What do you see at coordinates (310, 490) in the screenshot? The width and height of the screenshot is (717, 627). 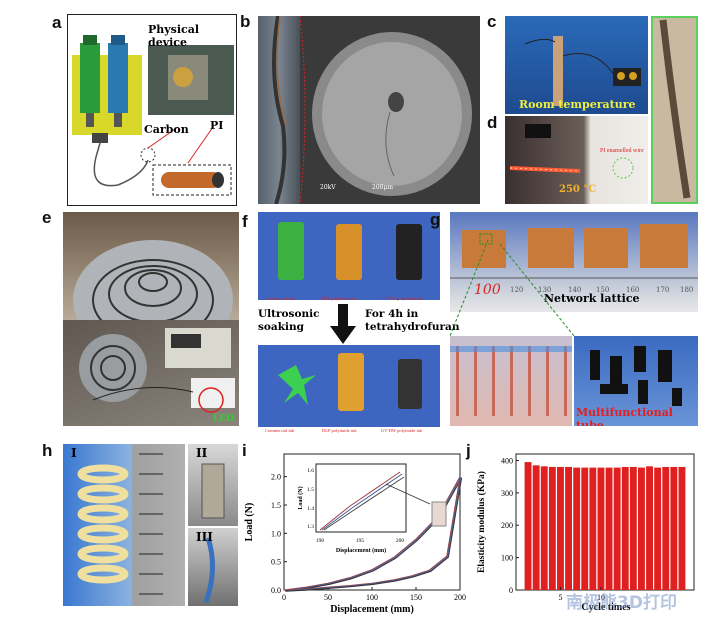 I see `inset-ytick-3: 1.5` at bounding box center [310, 490].